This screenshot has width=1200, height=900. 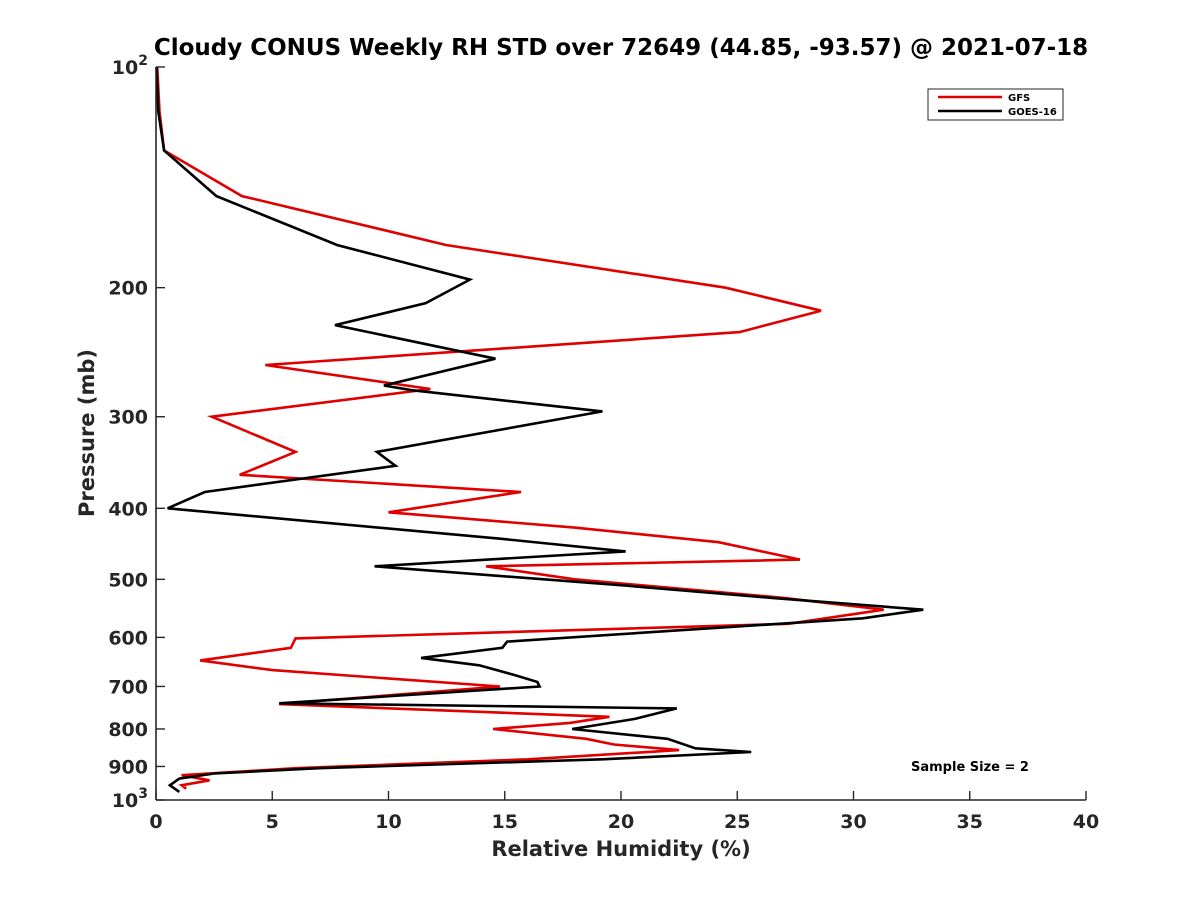 I want to click on x-axis-label: Relative Humidity (%), so click(x=620, y=849).